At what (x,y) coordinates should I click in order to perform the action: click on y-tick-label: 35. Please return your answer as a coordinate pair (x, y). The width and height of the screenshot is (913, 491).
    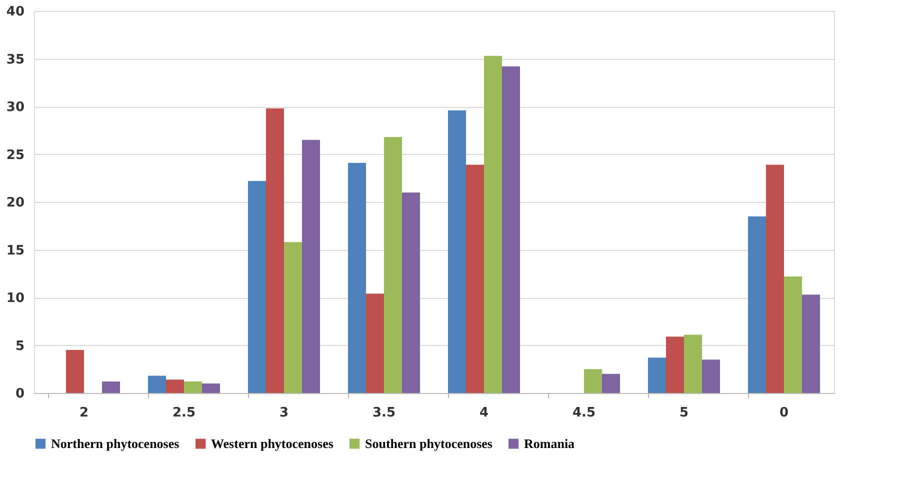
    Looking at the image, I should click on (15, 60).